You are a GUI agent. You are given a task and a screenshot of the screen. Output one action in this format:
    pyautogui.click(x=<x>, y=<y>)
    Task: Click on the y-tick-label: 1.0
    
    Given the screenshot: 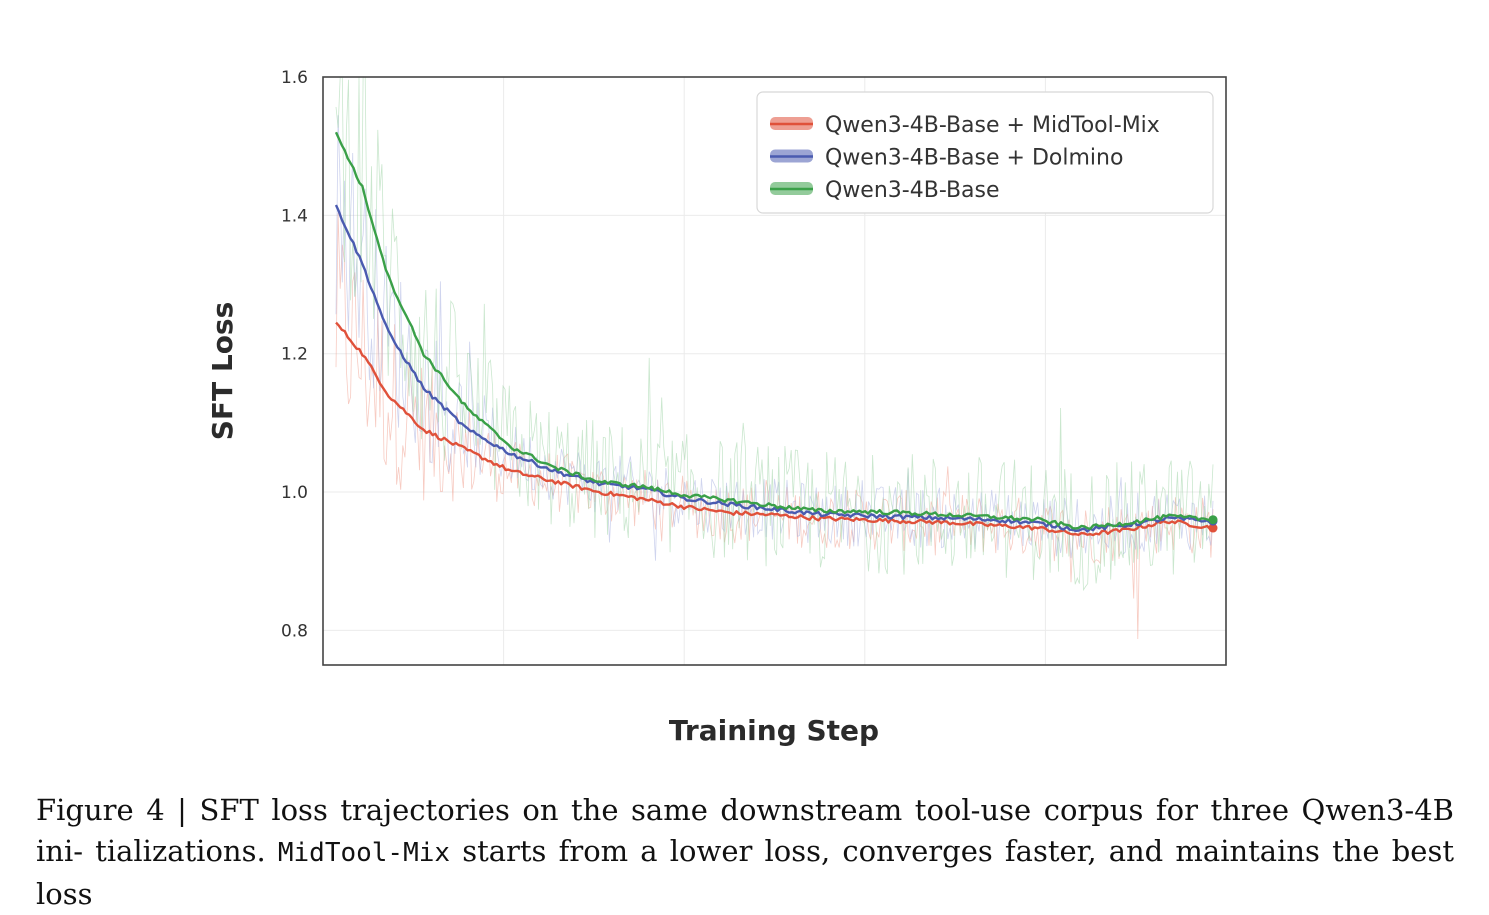 What is the action you would take?
    pyautogui.click(x=294, y=493)
    